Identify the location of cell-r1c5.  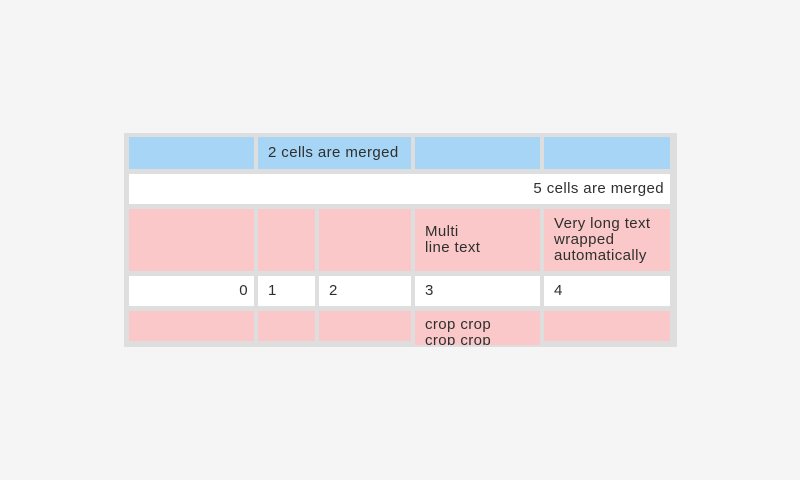
(607, 153).